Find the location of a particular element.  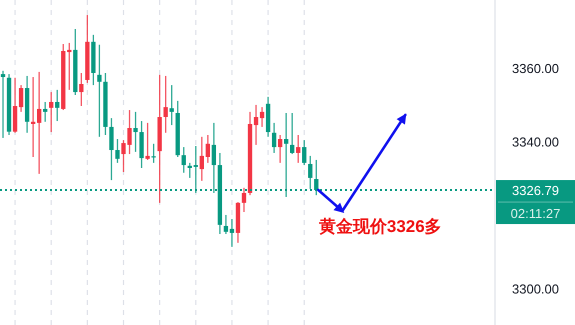

ref-line-label: 3326.79 is located at coordinates (535, 190).